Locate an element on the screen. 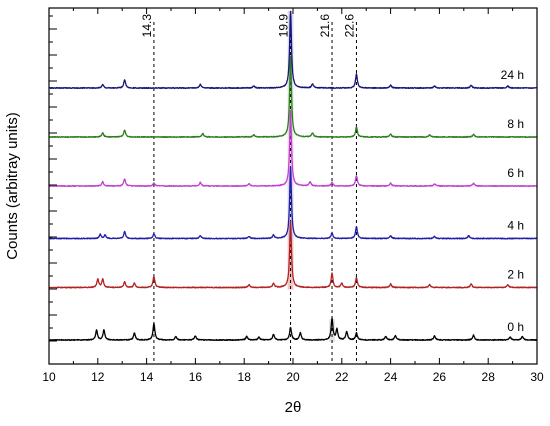 Image resolution: width=550 pixels, height=426 pixels. x-tick-label-3: 16 is located at coordinates (196, 377).